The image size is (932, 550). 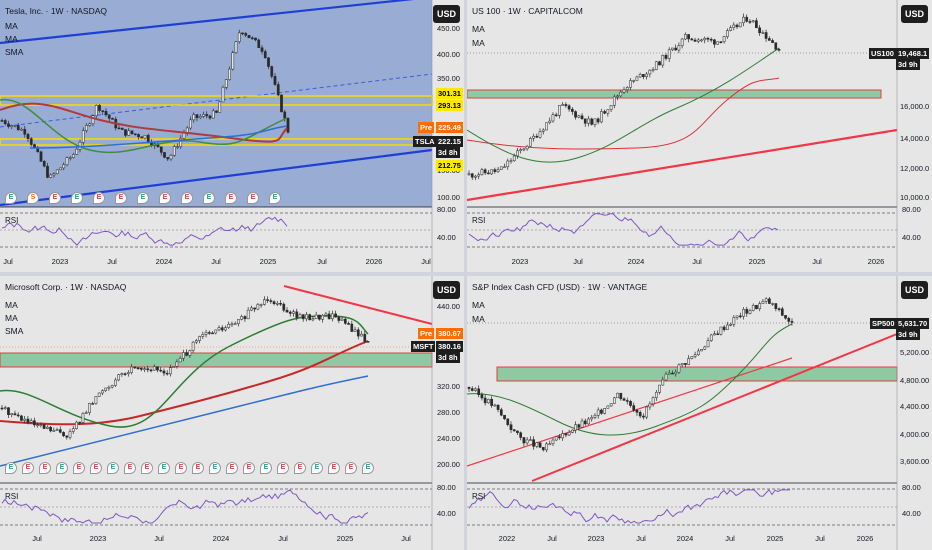 I want to click on sp500-currency-button: USD, so click(x=914, y=290).